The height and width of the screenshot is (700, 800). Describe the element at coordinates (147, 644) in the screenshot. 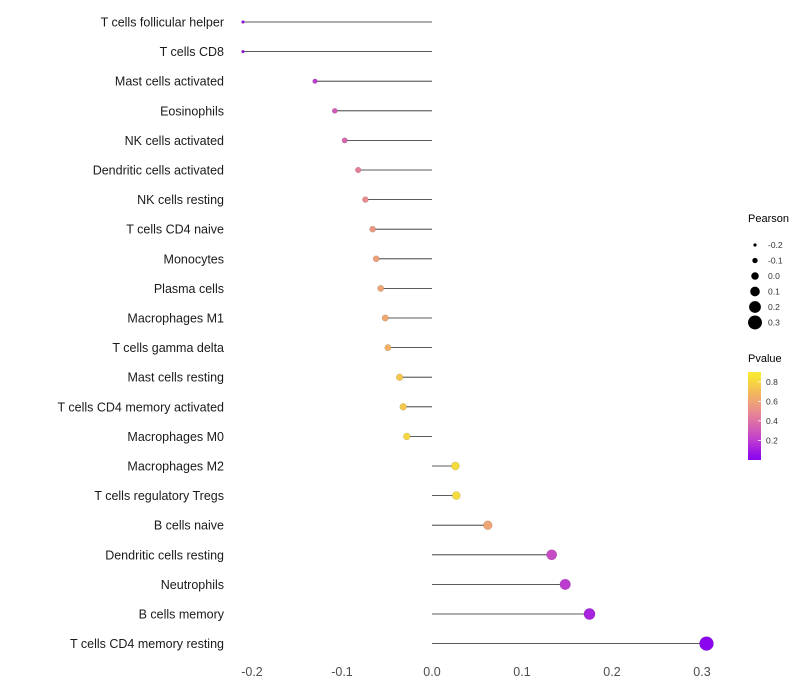

I see `category-label: T cells CD4 memory resting` at that location.